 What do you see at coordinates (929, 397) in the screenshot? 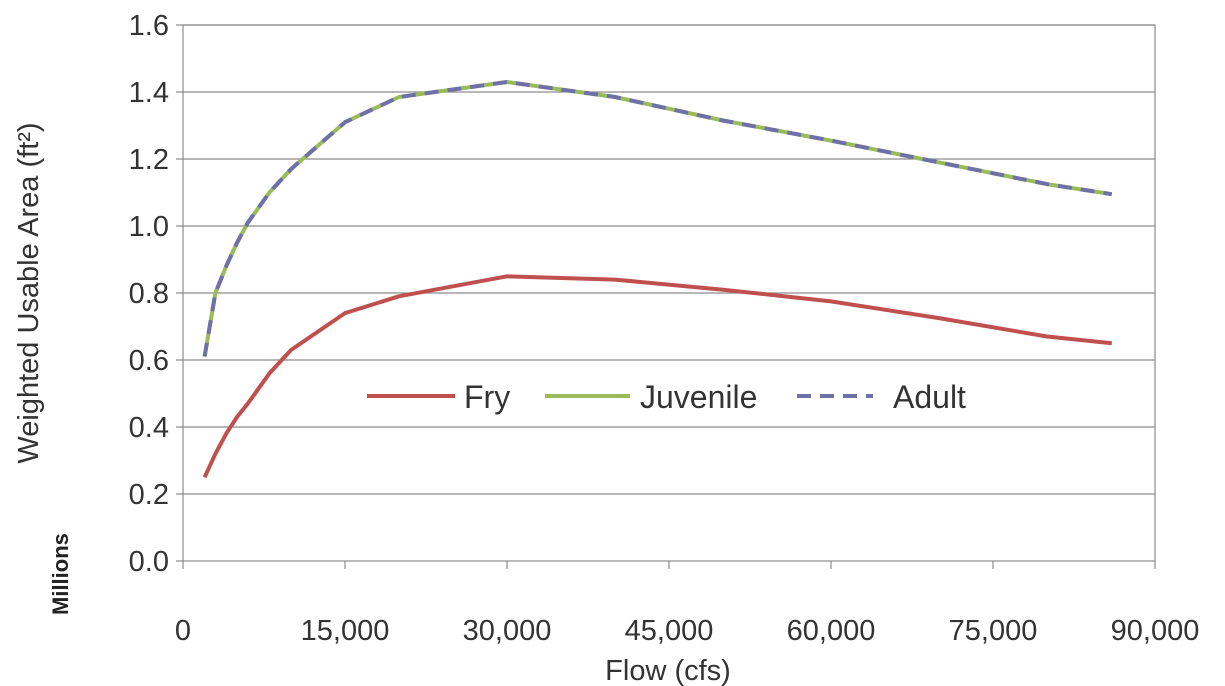
I see `legend-label: Adult` at bounding box center [929, 397].